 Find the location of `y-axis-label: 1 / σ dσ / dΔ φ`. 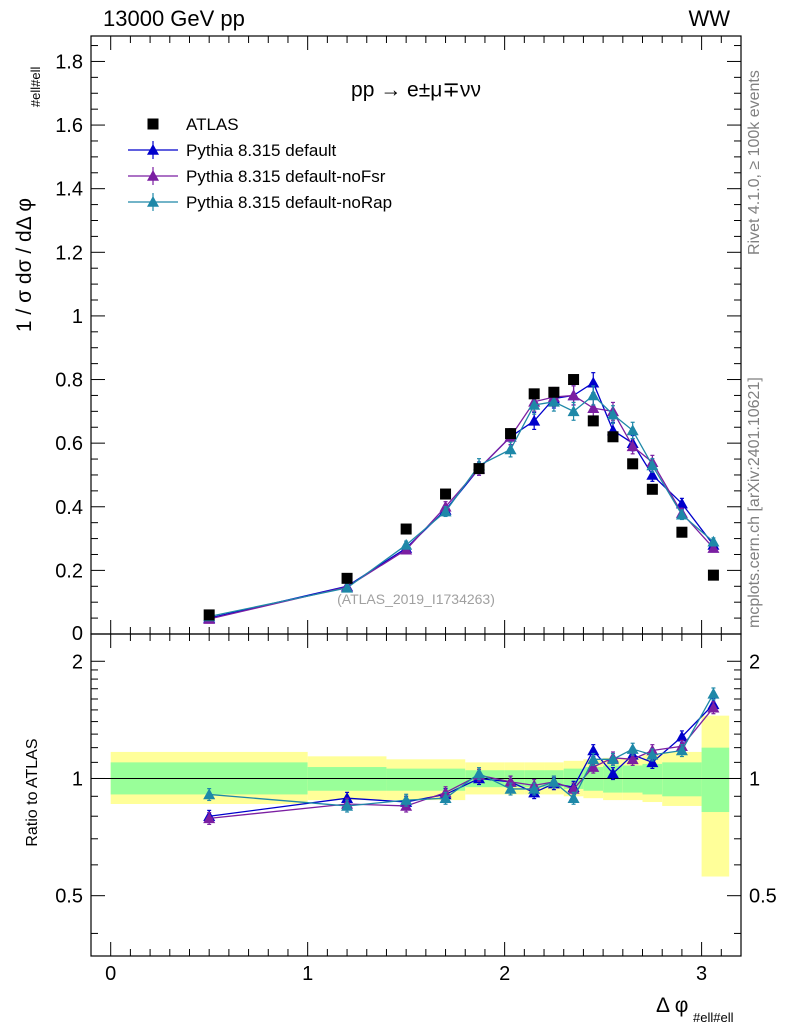

y-axis-label: 1 / σ dσ / dΔ φ is located at coordinates (24, 265).